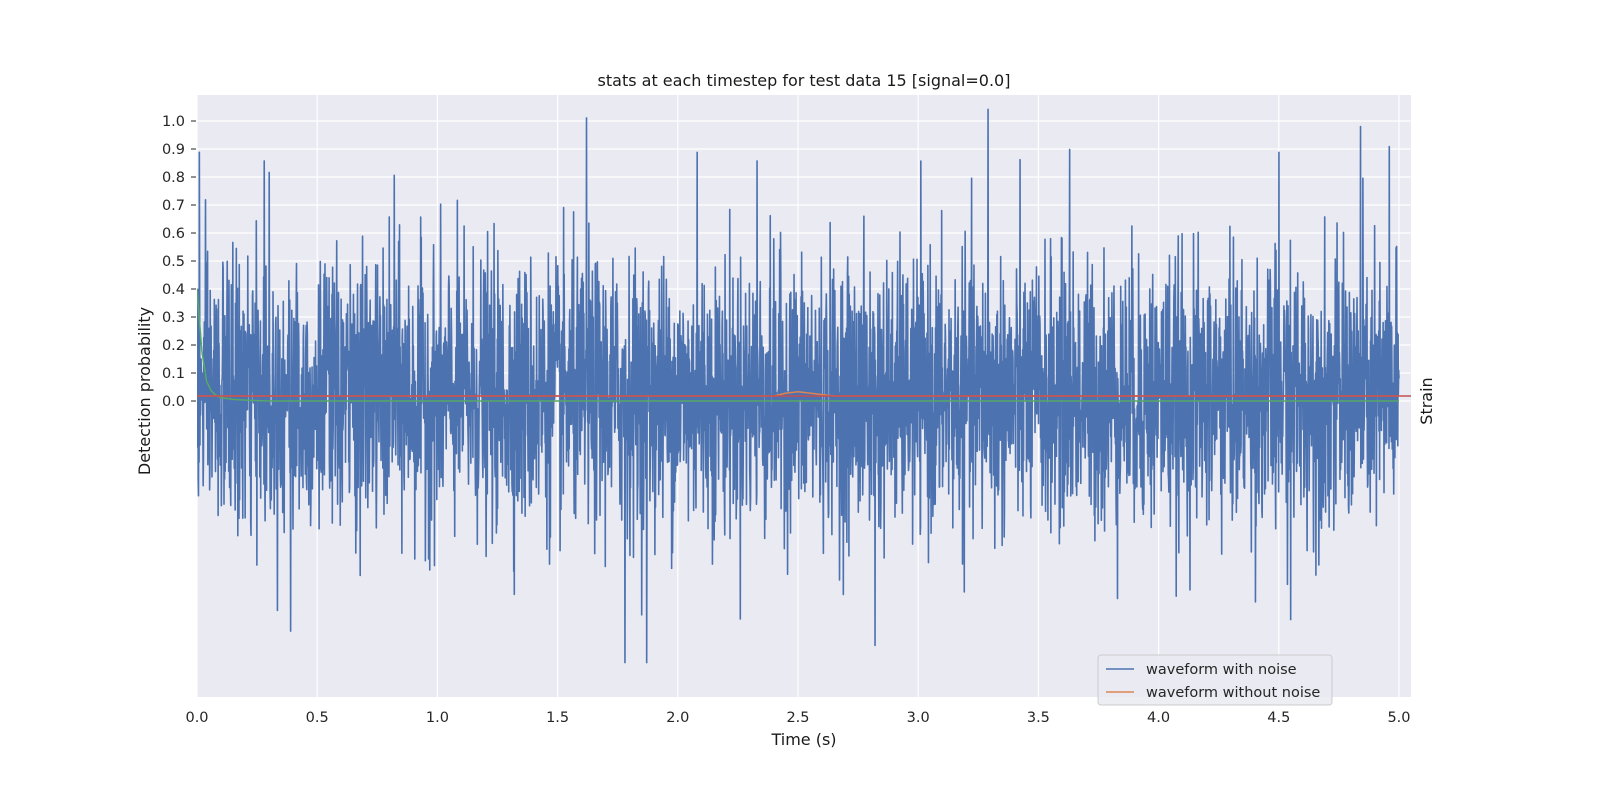 Image resolution: width=1600 pixels, height=800 pixels. Describe the element at coordinates (803, 739) in the screenshot. I see `x-axis-title: Time (s)` at that location.